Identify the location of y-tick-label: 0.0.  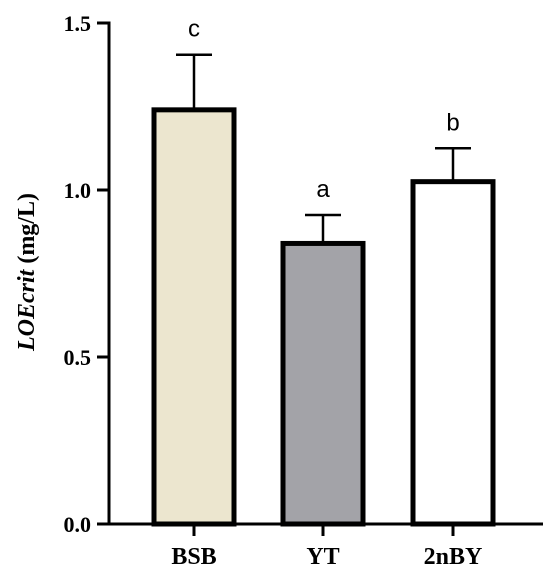
(78, 524).